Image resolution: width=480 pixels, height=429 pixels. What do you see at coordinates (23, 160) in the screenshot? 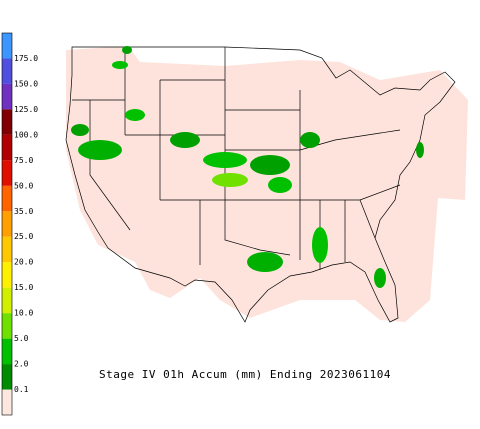
I see `colorbar-label: 75.0` at bounding box center [23, 160].